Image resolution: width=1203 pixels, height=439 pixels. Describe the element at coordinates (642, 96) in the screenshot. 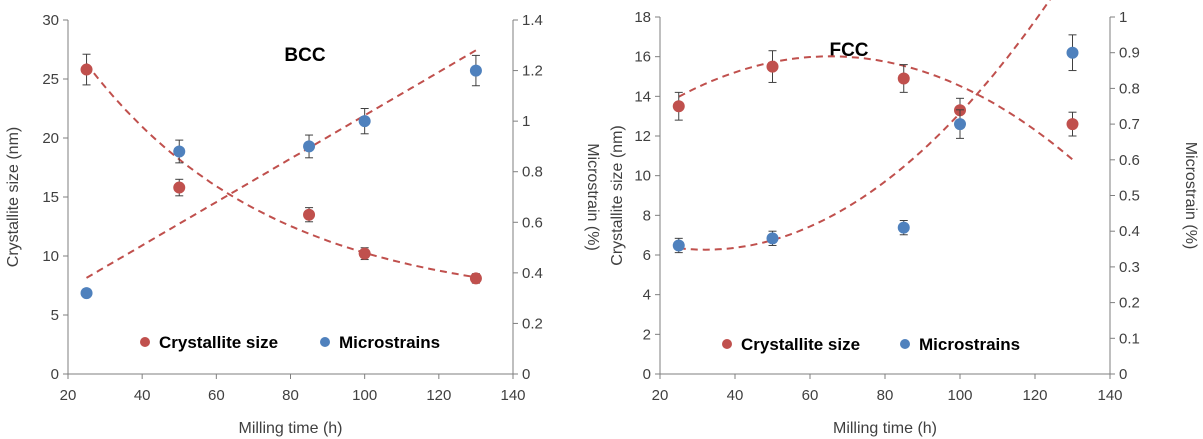

I see `y-tick-label: 14` at that location.